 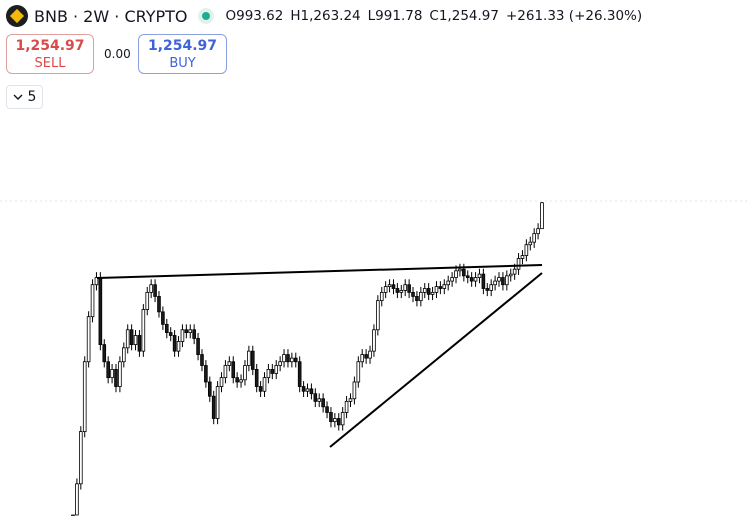 I want to click on indicator-count: 5, so click(x=32, y=97).